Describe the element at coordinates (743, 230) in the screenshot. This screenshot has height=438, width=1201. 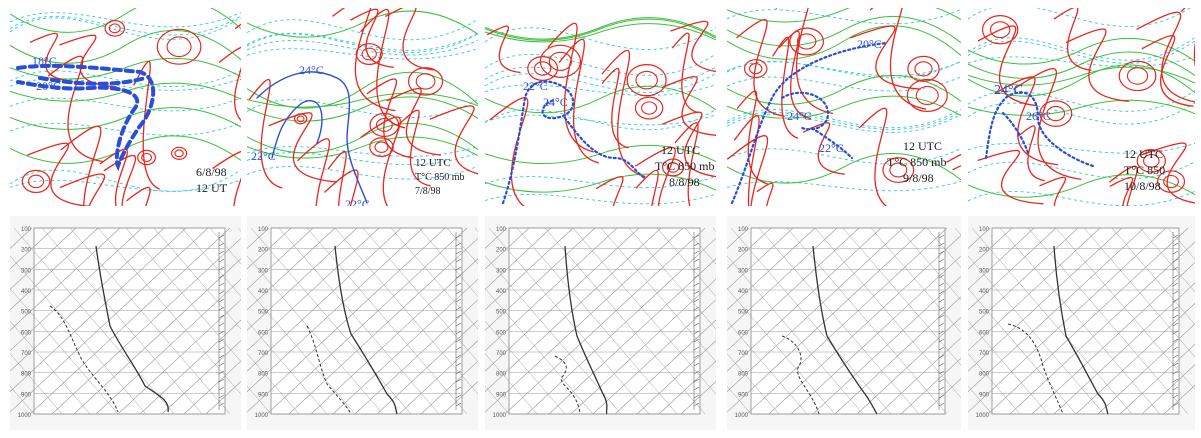
I see `pressure-tick-label: 100` at that location.